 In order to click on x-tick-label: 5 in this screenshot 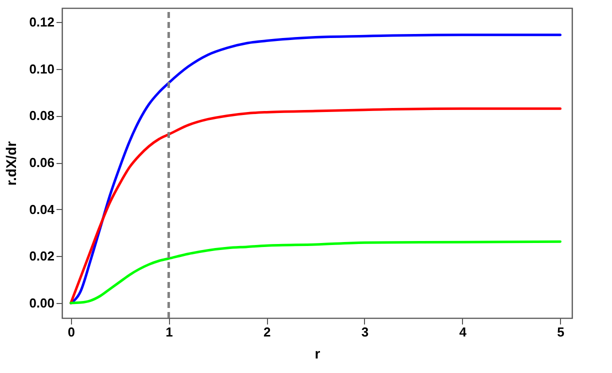, I will do `click(560, 332)`.